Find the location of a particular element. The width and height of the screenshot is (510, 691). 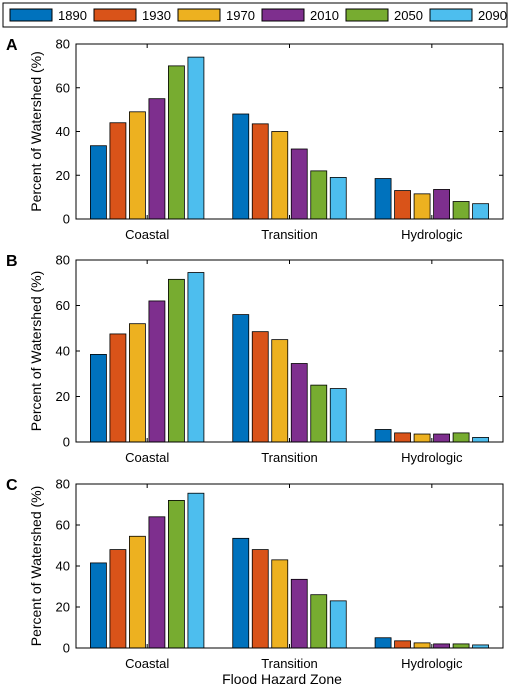

panel-letter: A is located at coordinates (12, 45).